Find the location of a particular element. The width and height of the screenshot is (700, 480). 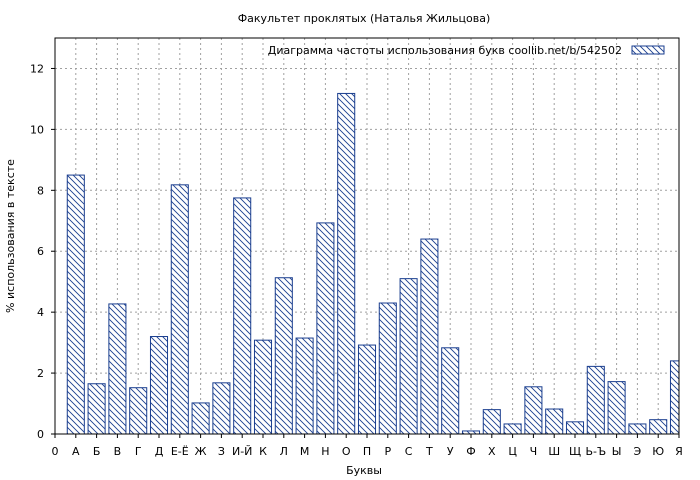

x-tick-label: Н is located at coordinates (325, 451).